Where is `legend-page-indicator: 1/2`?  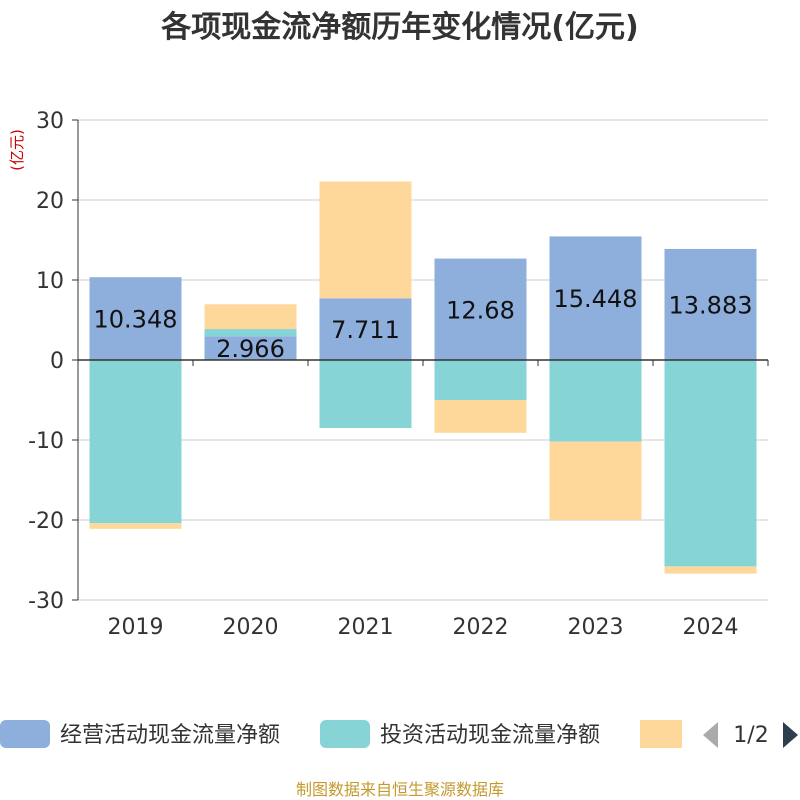
legend-page-indicator: 1/2 is located at coordinates (750, 735).